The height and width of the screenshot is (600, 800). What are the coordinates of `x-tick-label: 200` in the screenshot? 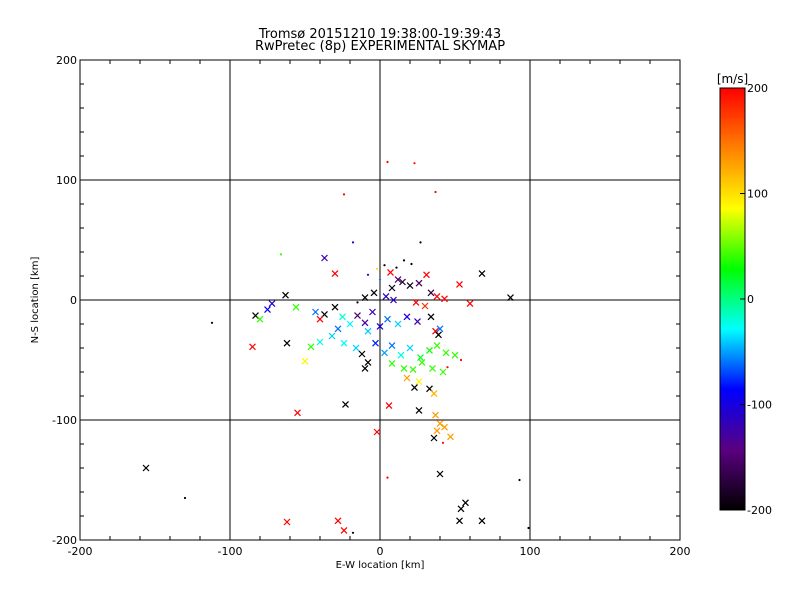 It's located at (680, 551).